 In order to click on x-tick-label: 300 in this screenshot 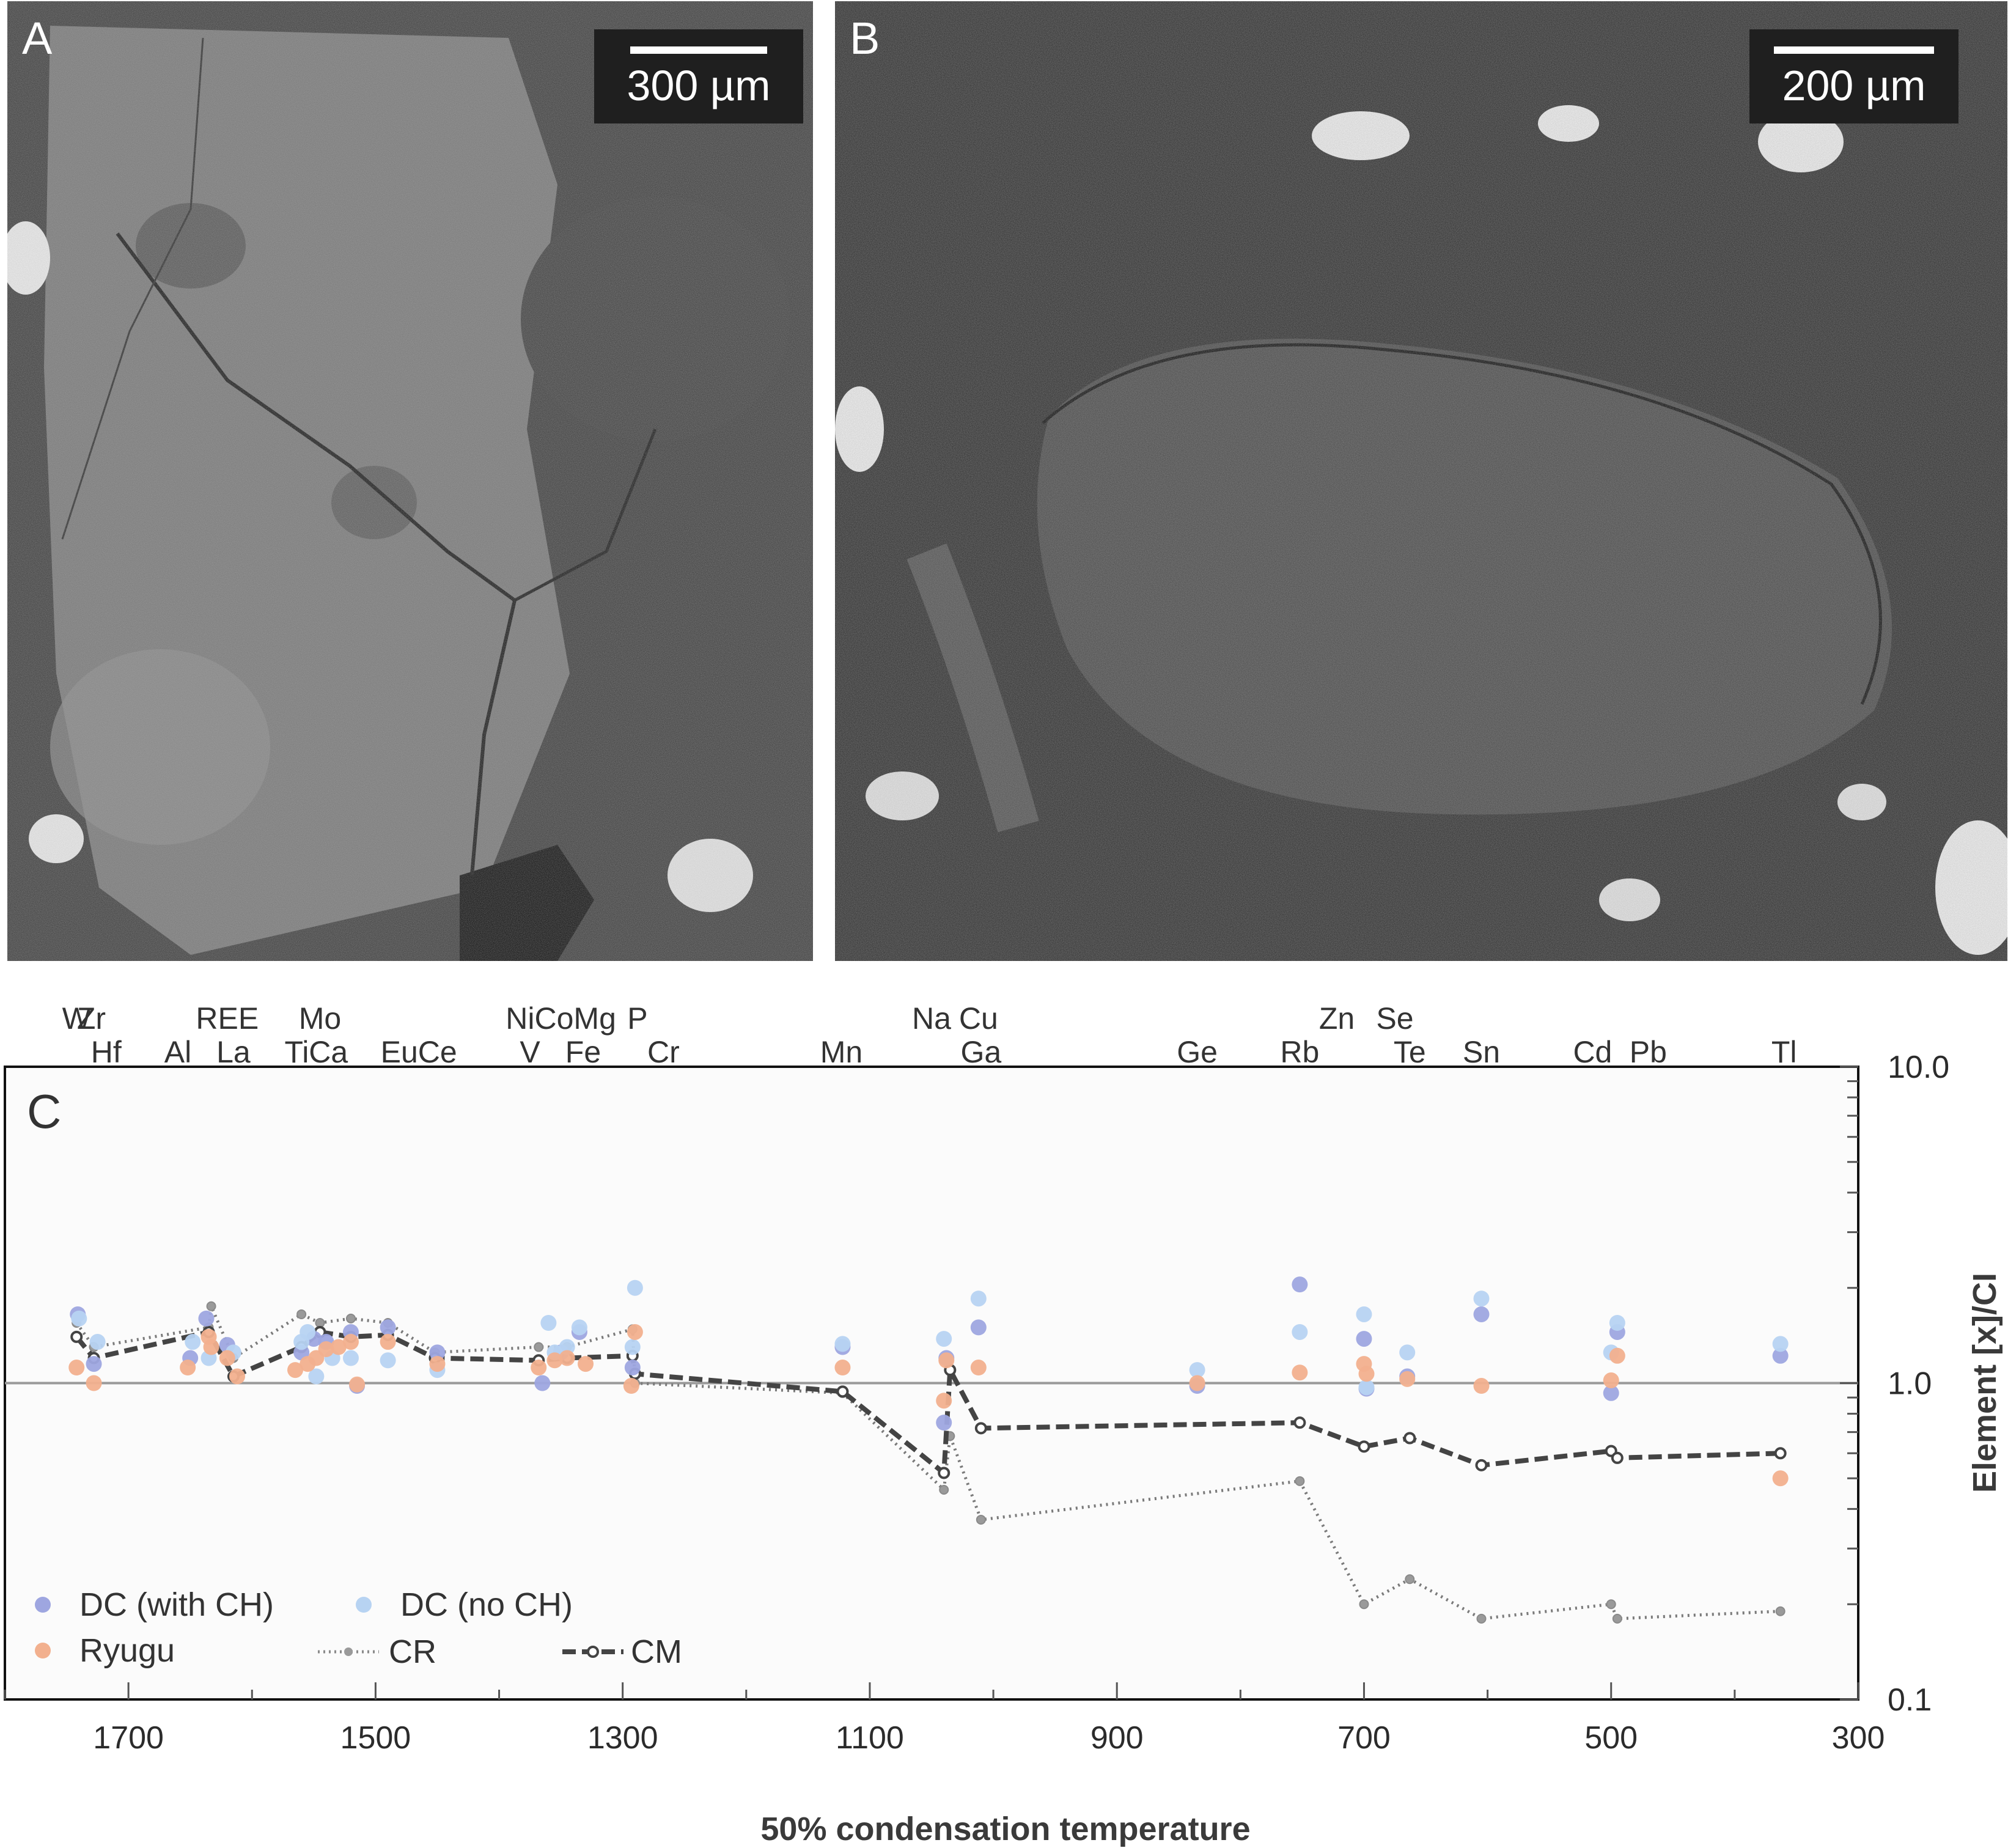, I will do `click(1859, 1738)`.